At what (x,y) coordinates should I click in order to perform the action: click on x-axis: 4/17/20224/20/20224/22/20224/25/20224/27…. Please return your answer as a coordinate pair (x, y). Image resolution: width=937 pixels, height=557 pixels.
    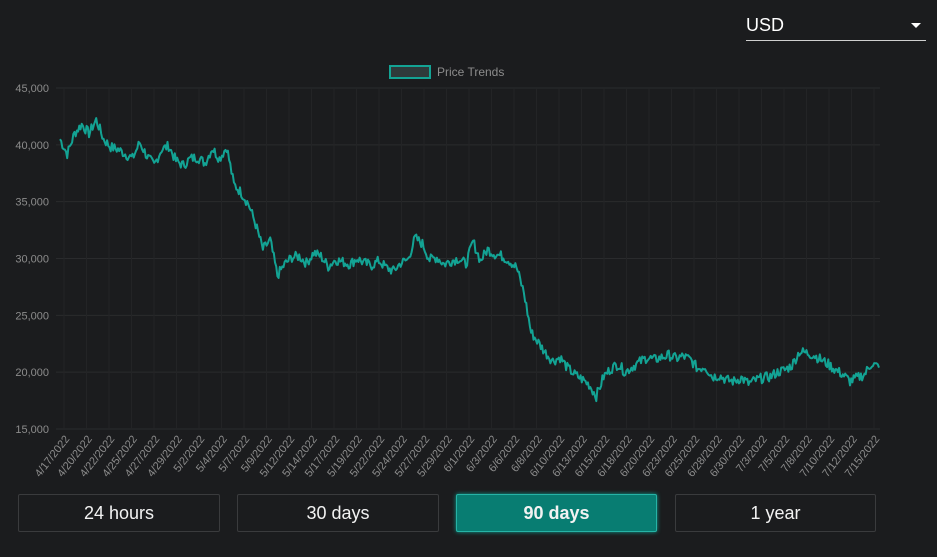
    Looking at the image, I should click on (458, 456).